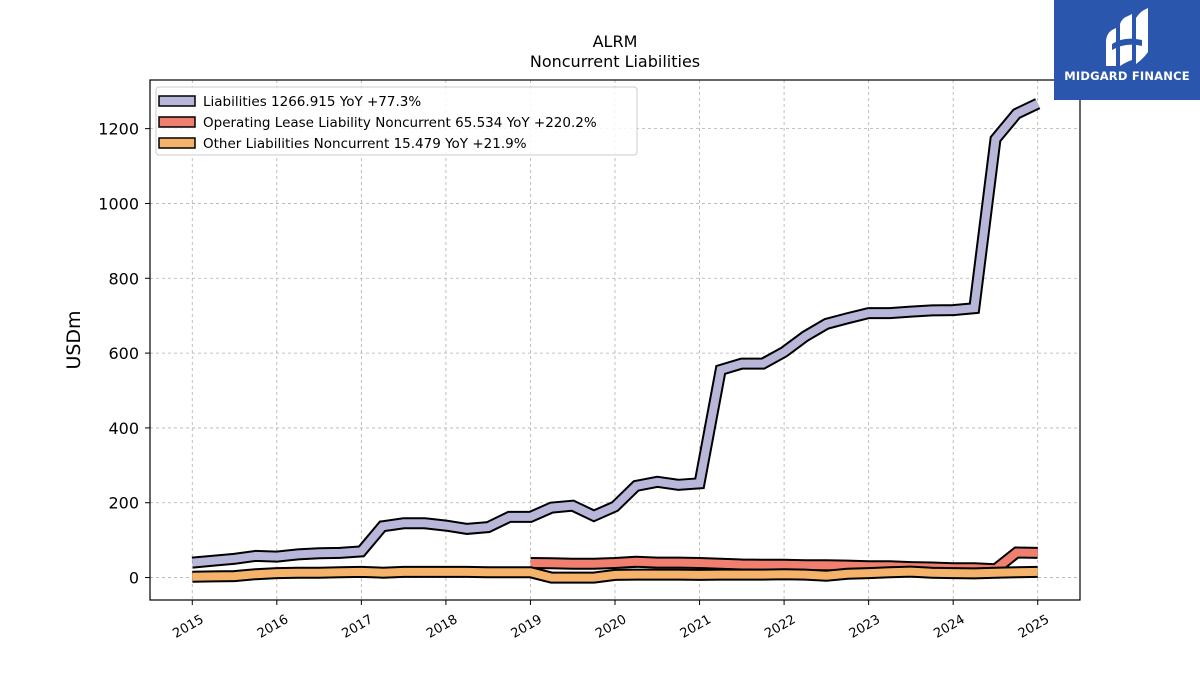 Image resolution: width=1200 pixels, height=675 pixels. What do you see at coordinates (1127, 37) in the screenshot?
I see `midgard-logo-icon` at bounding box center [1127, 37].